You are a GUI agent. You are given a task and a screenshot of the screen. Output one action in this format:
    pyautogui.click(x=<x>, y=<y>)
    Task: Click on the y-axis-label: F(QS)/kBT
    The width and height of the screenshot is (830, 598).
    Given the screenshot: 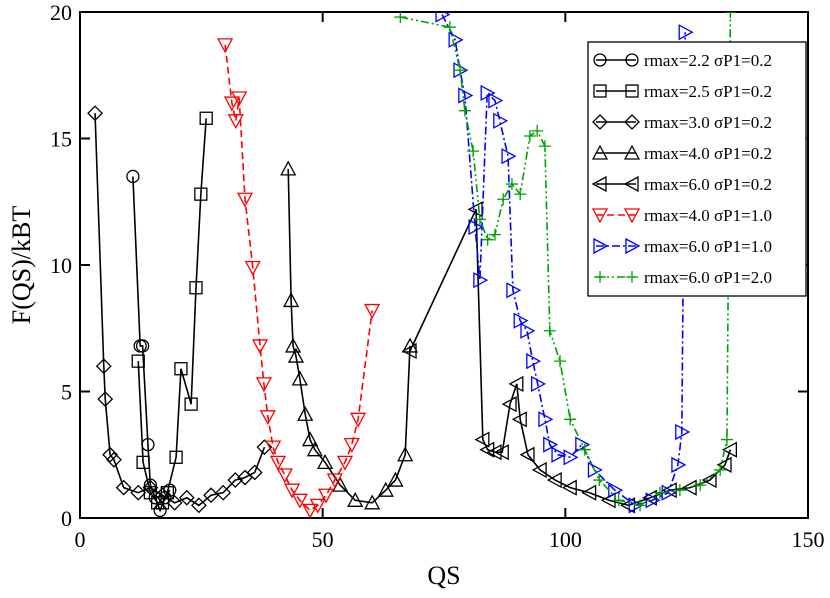 What is the action you would take?
    pyautogui.click(x=21, y=265)
    